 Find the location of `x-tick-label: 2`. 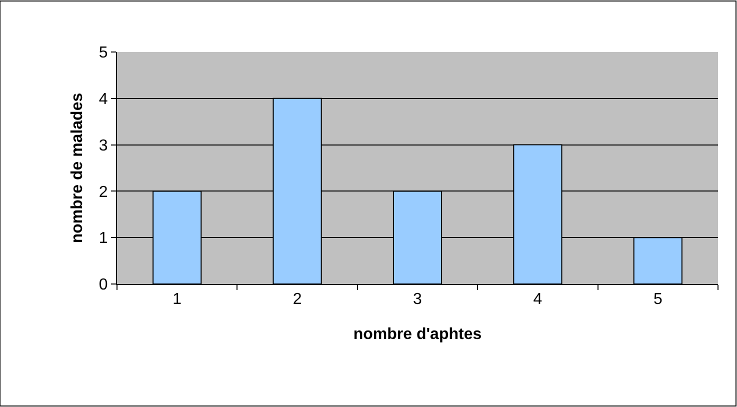

x-tick-label: 2 is located at coordinates (297, 299).